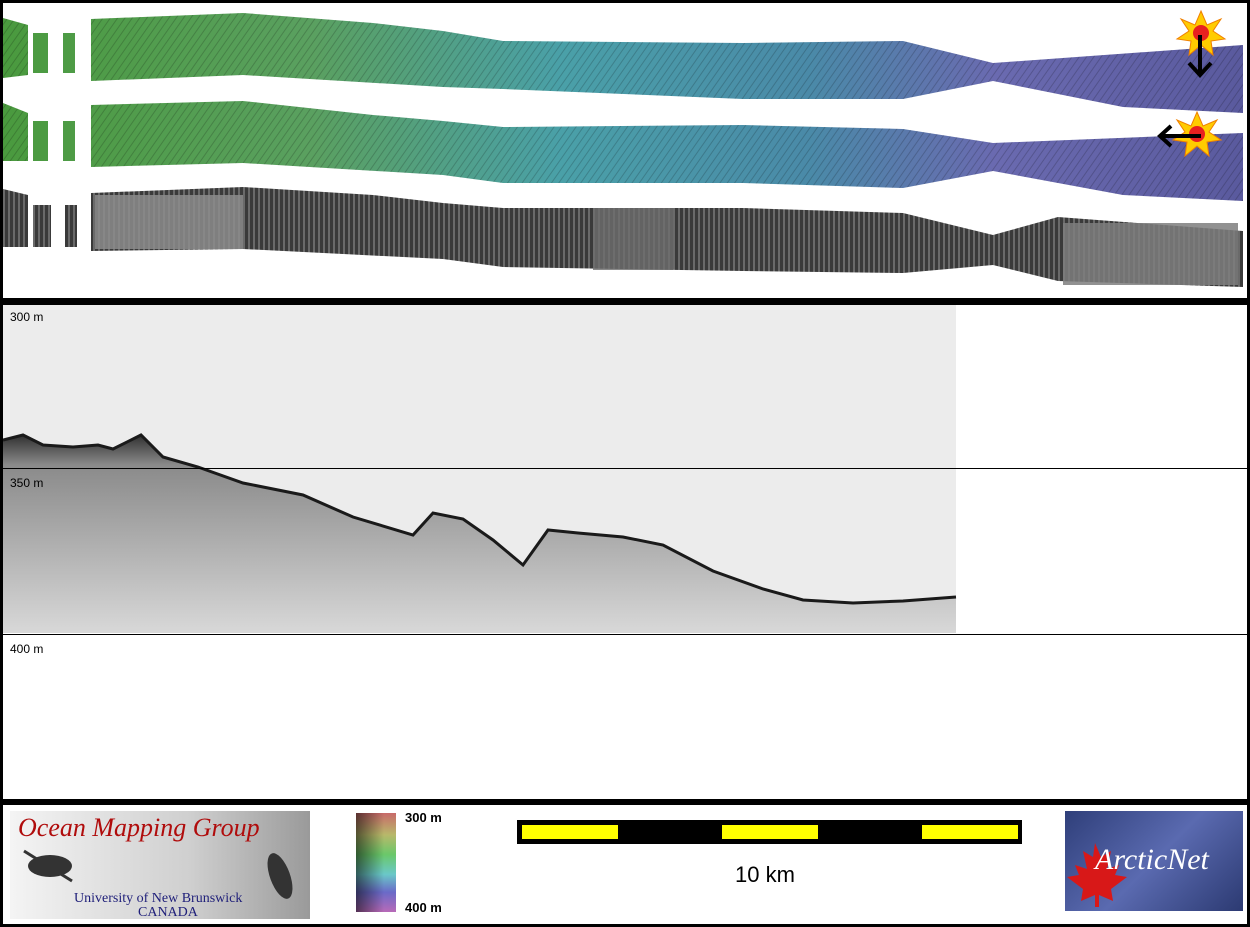 Image resolution: width=1250 pixels, height=927 pixels. Describe the element at coordinates (158, 874) in the screenshot. I see `sonar-vehicle-icon` at that location.